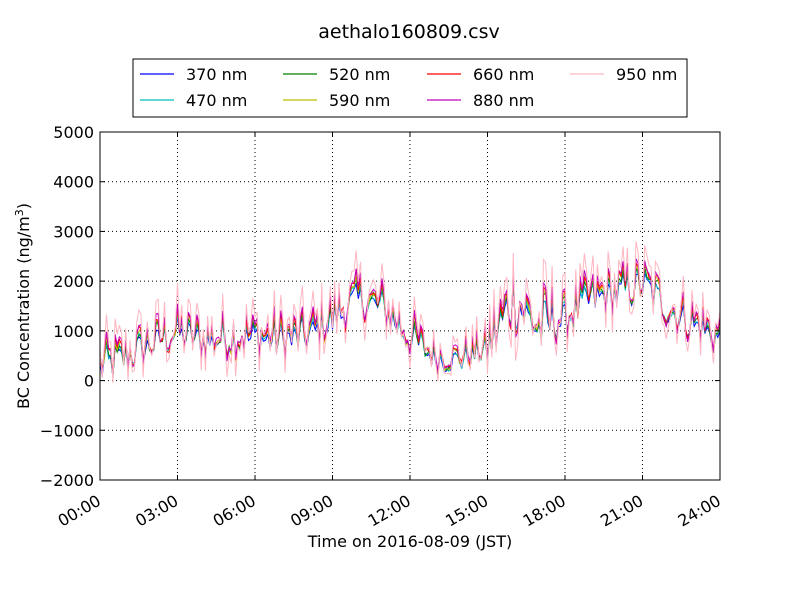 The image size is (800, 600). What do you see at coordinates (621, 511) in the screenshot?
I see `x-tick-label: 21:00` at bounding box center [621, 511].